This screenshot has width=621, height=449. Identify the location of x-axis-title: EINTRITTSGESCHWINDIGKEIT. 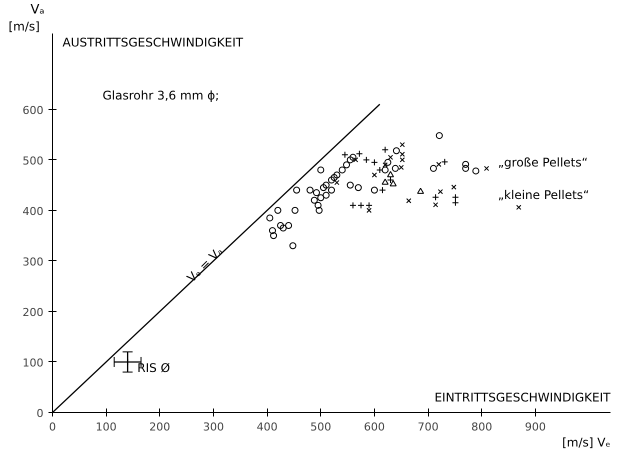
(523, 397).